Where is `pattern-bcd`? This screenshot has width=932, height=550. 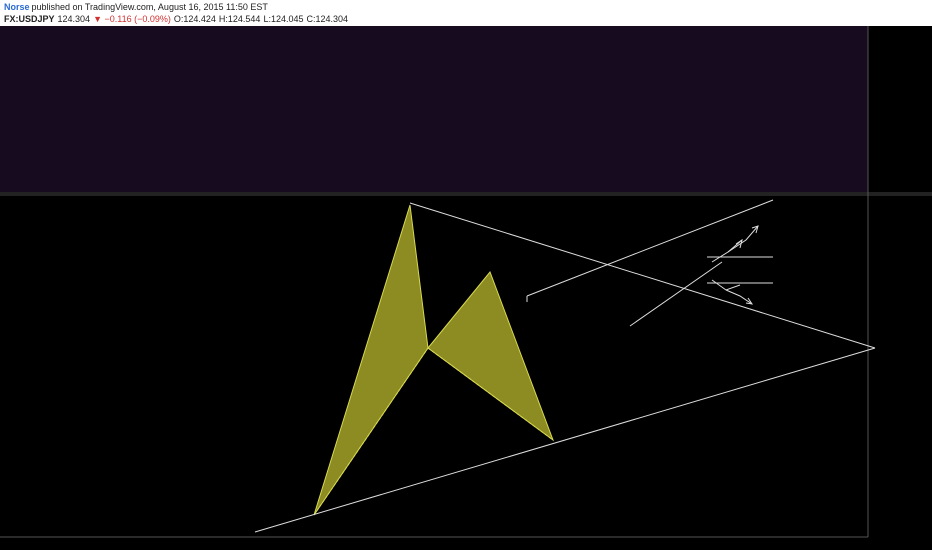 pattern-bcd is located at coordinates (491, 356).